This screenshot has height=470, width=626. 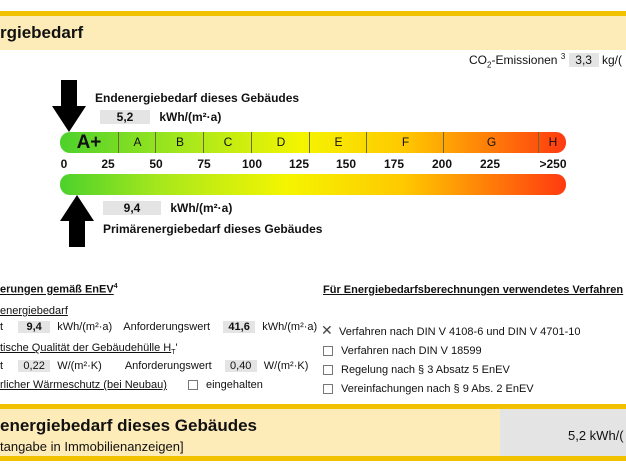 What do you see at coordinates (197, 98) in the screenshot?
I see `end-energy-label: Endenergiebedarf dieses Gebäudes` at bounding box center [197, 98].